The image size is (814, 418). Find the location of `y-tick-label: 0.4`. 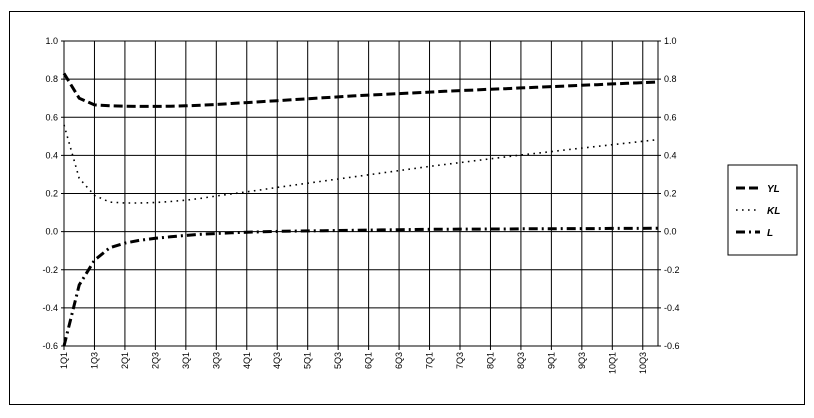

y-tick-label: 0.4 is located at coordinates (51, 155).